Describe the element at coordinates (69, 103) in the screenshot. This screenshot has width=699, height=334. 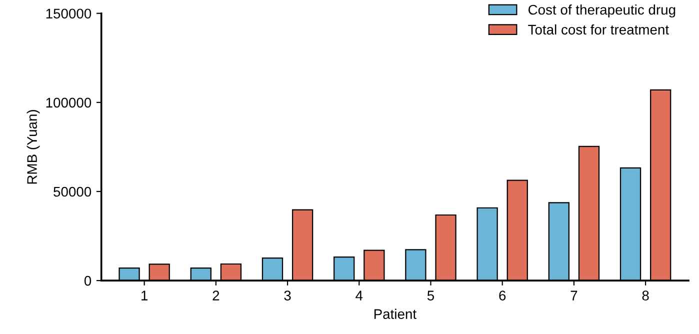
I see `y-tick-label: 100000` at that location.